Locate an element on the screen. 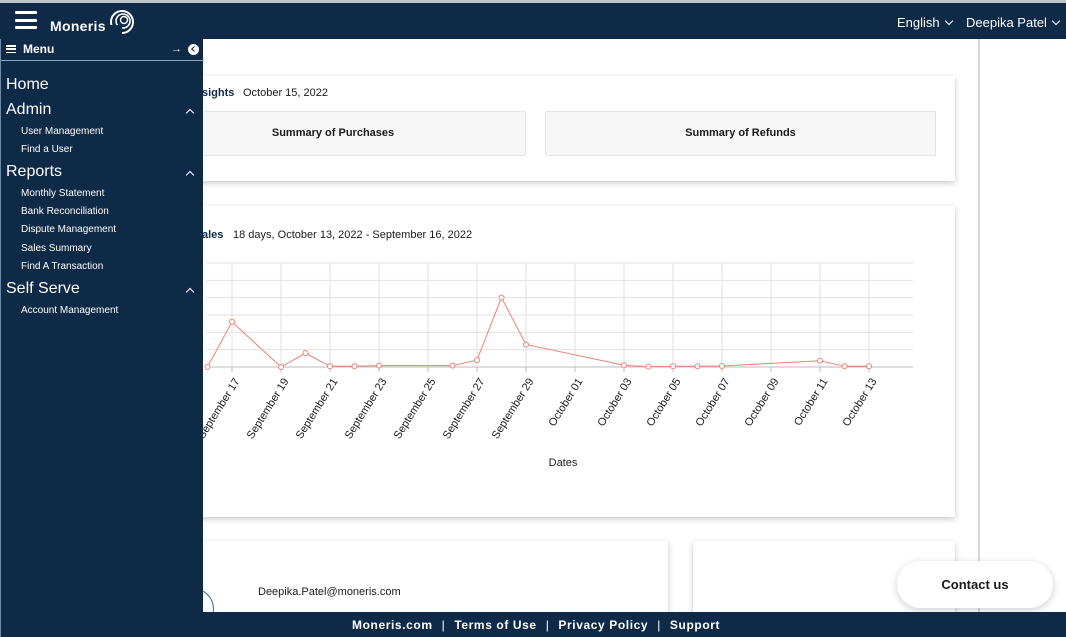 This screenshot has height=637, width=1066. summary-of-refunds-button: Summary of Refunds is located at coordinates (740, 133).